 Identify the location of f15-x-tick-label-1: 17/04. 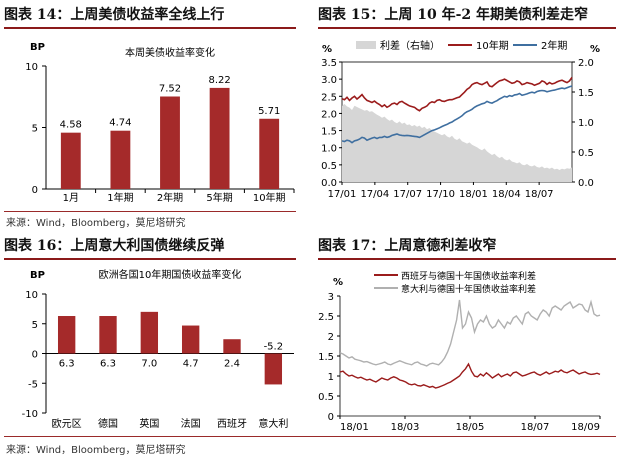
(374, 194).